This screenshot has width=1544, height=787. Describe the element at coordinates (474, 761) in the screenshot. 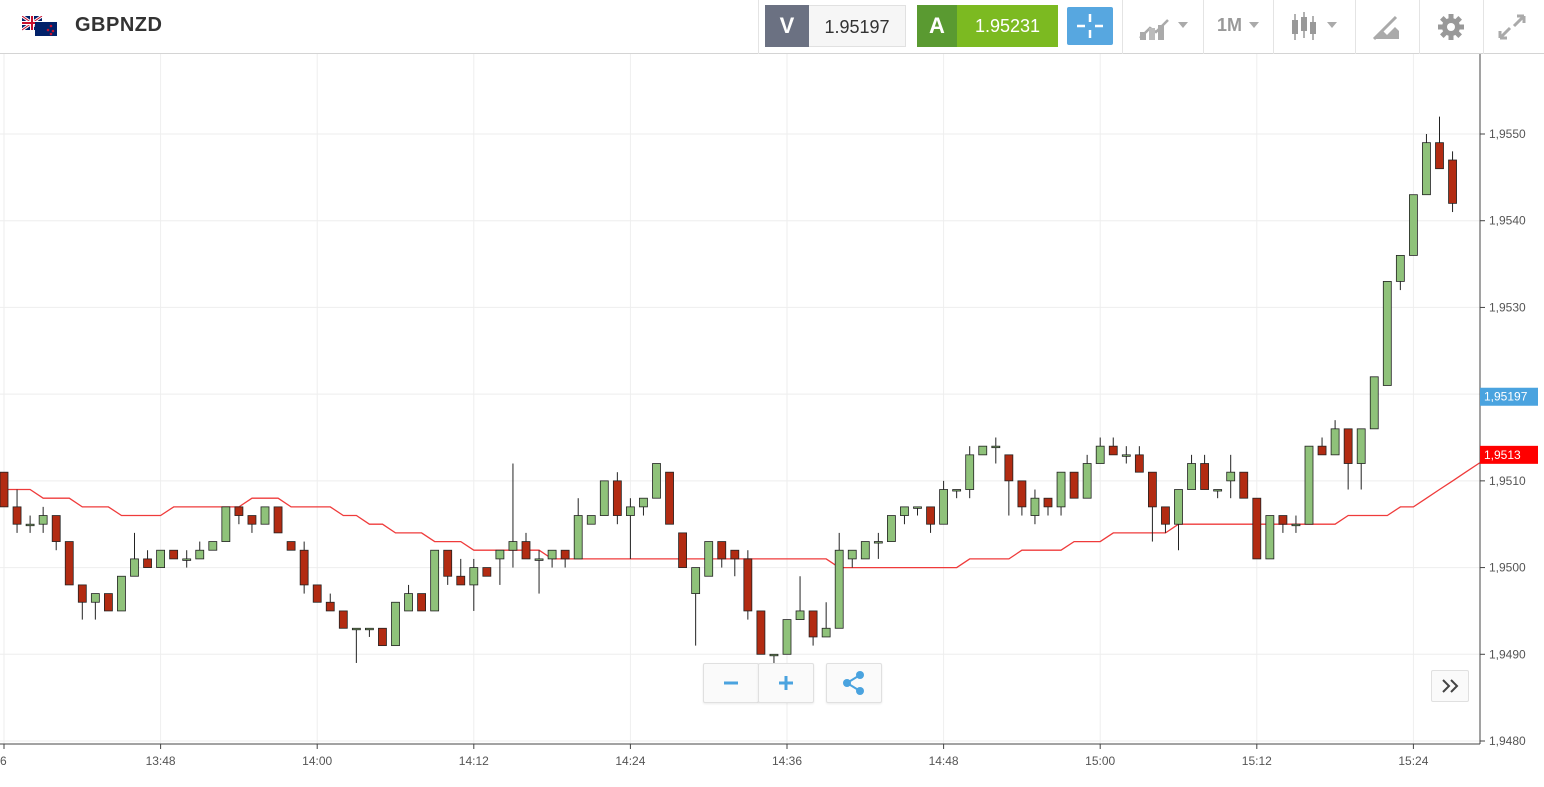

I see `time-tick-label: 14:12` at that location.